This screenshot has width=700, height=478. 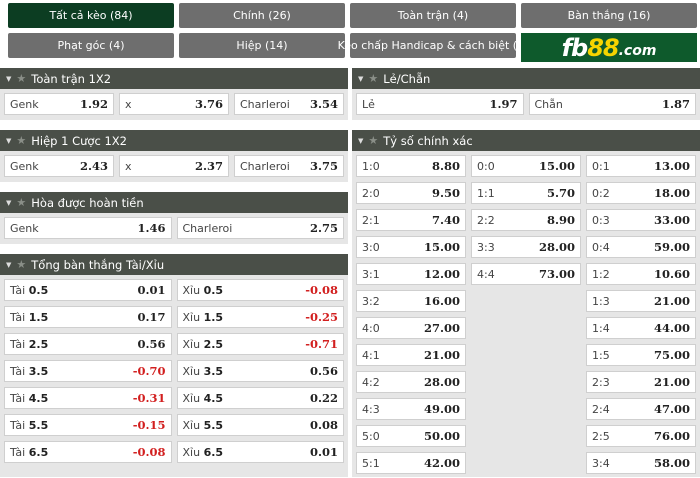 What do you see at coordinates (24, 228) in the screenshot?
I see `odd-label: Genk` at bounding box center [24, 228].